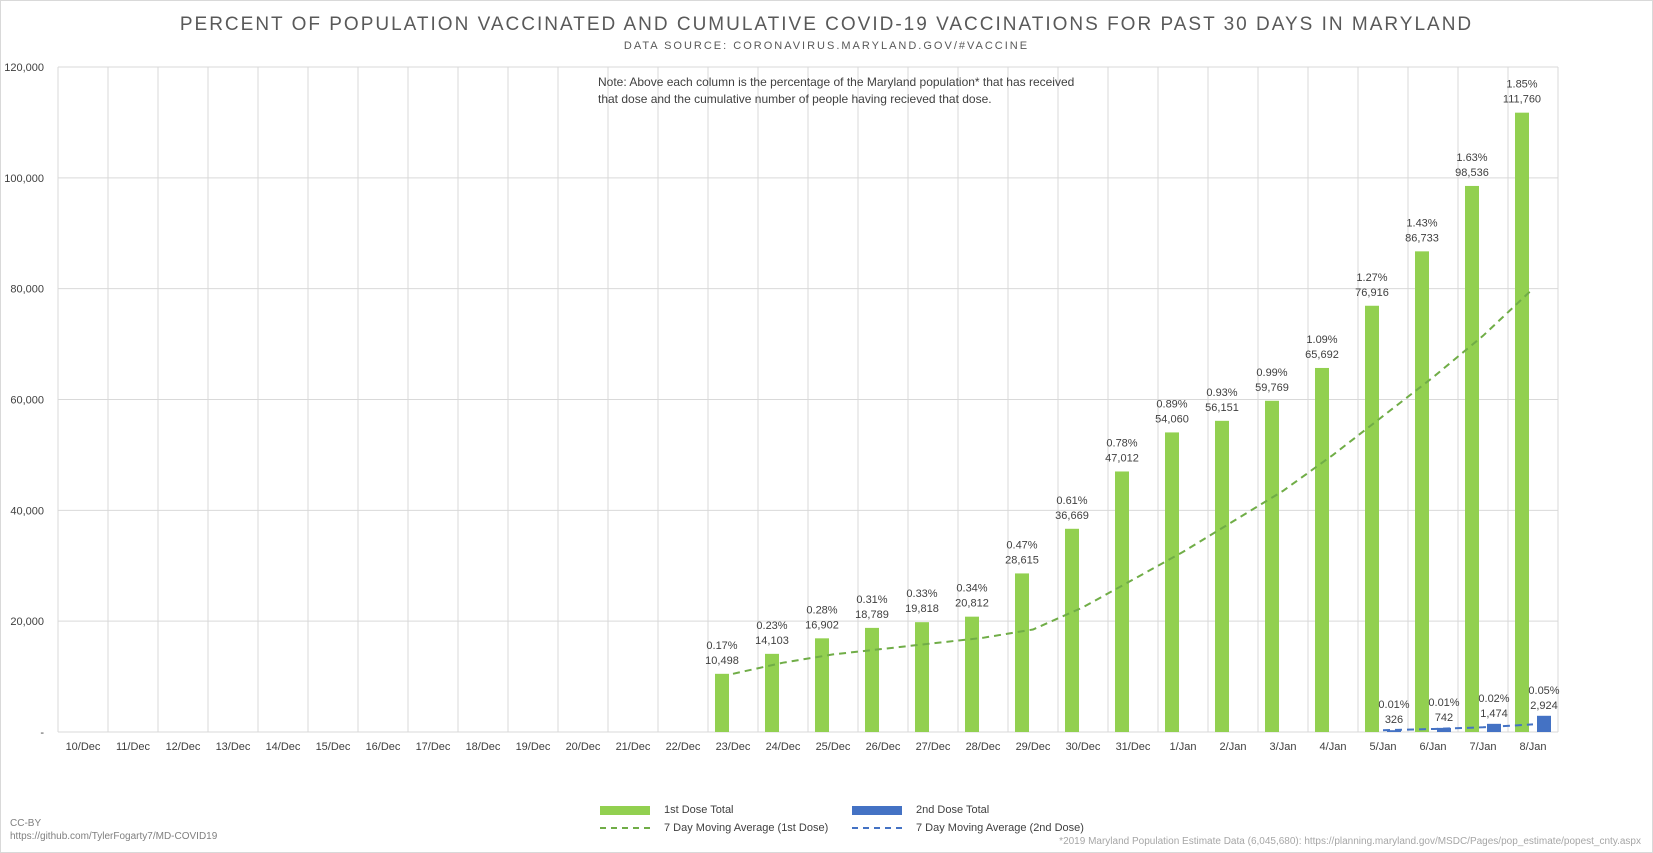 Image resolution: width=1653 pixels, height=853 pixels. Describe the element at coordinates (1071, 501) in the screenshot. I see `data-label-pct-dose1: 0.61%` at that location.